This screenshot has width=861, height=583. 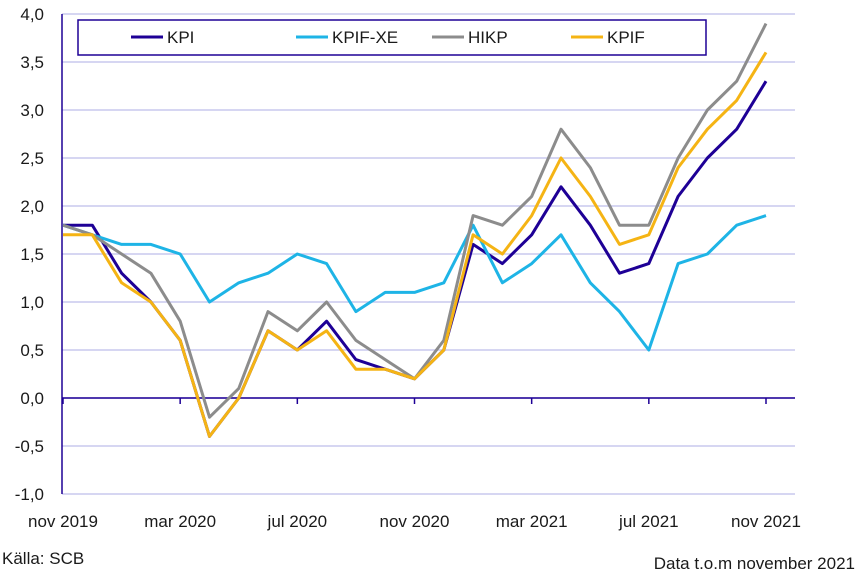 I want to click on x-tick-label: jul 2020, so click(x=297, y=521).